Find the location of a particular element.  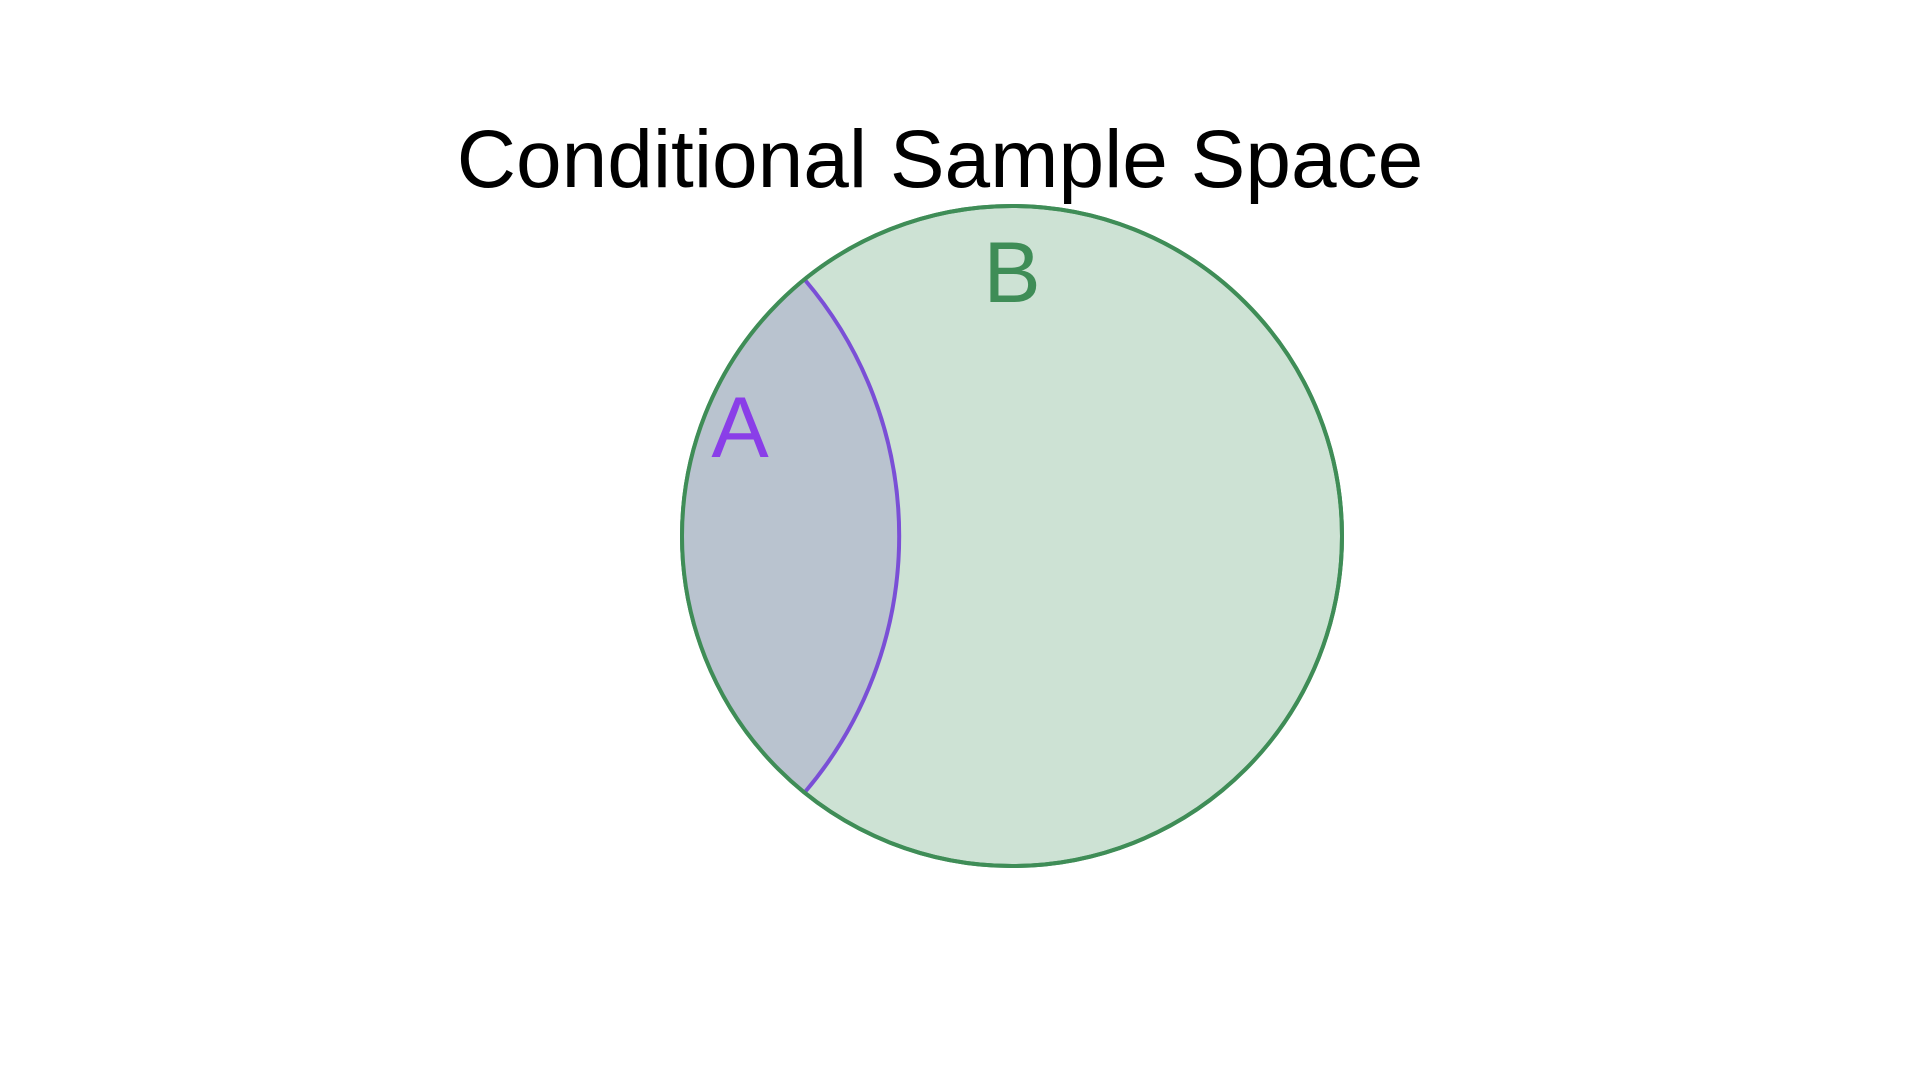

diagram-title: Conditional Sample Space is located at coordinates (940, 159).